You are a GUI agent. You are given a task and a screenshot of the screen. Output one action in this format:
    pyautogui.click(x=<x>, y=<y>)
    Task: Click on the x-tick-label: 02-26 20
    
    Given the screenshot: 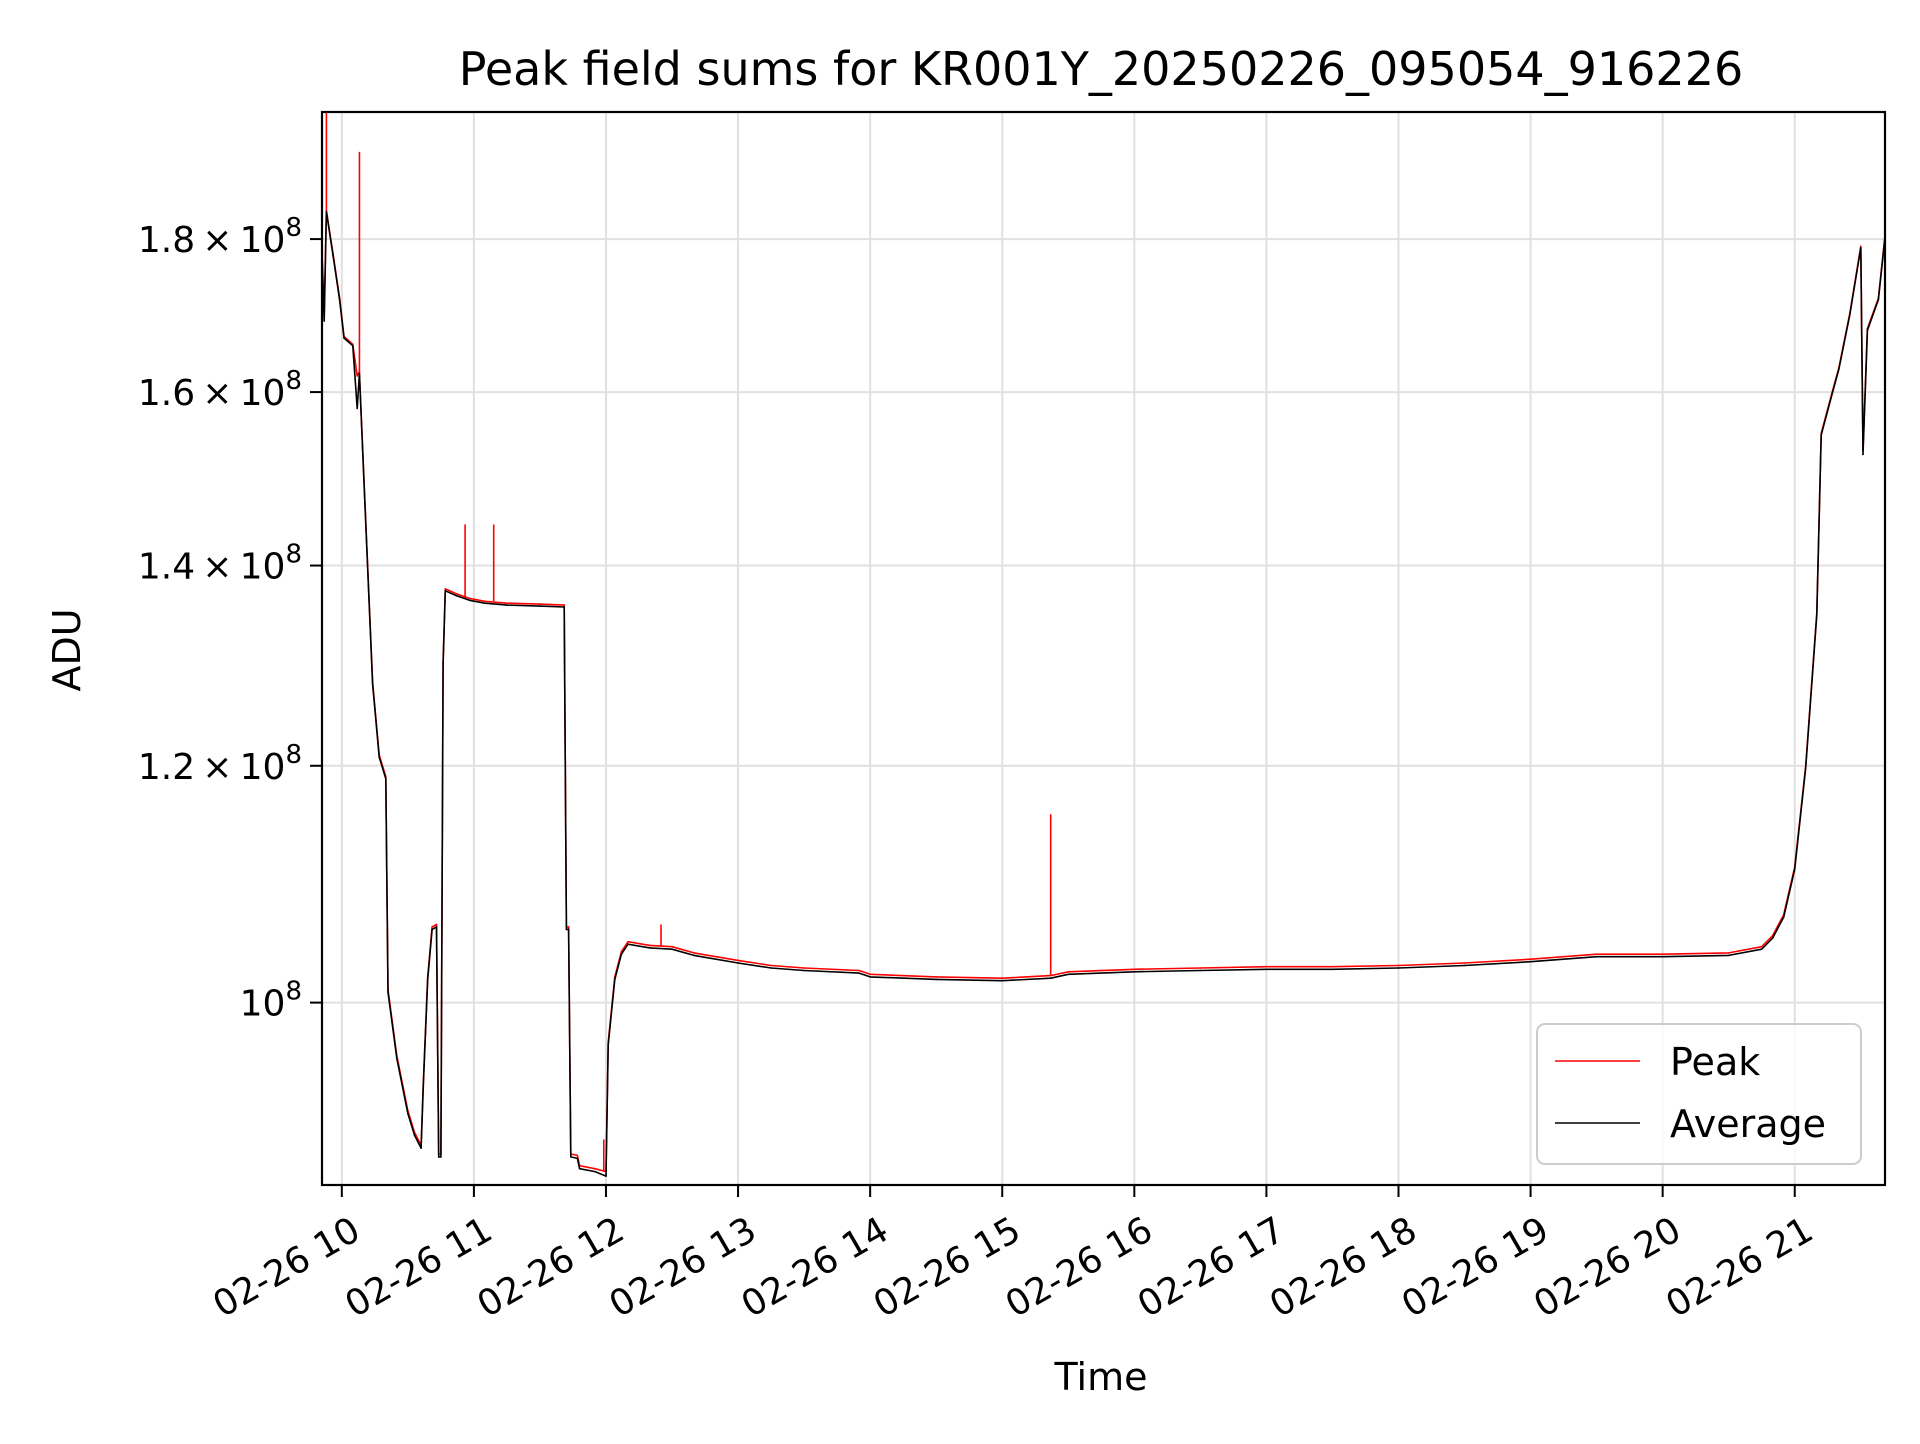 What is the action you would take?
    pyautogui.click(x=1607, y=1267)
    